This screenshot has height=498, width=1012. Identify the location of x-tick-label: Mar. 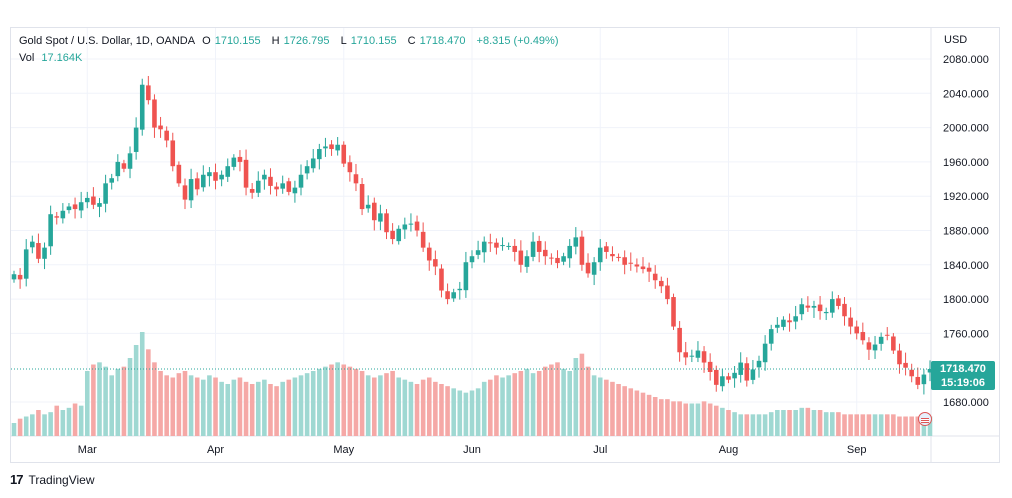
(87, 450).